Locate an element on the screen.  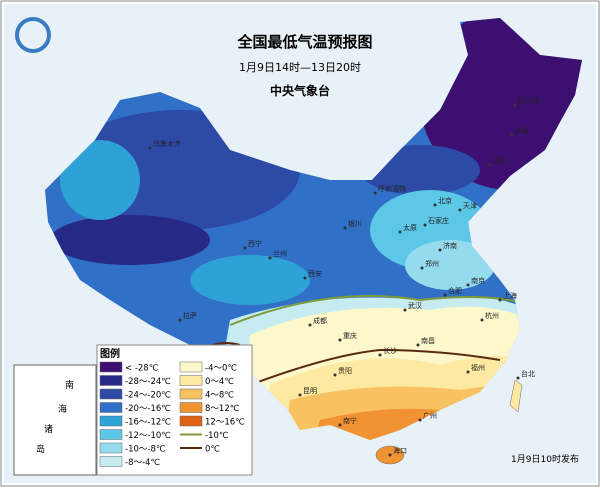
legend-label: -8～-4℃ is located at coordinates (142, 463).